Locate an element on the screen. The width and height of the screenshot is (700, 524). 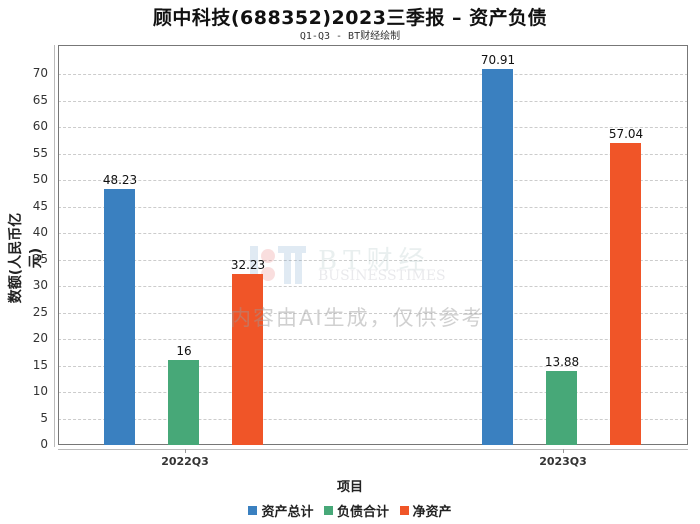
legend-item-net-assets: 净资产 is located at coordinates (425, 510).